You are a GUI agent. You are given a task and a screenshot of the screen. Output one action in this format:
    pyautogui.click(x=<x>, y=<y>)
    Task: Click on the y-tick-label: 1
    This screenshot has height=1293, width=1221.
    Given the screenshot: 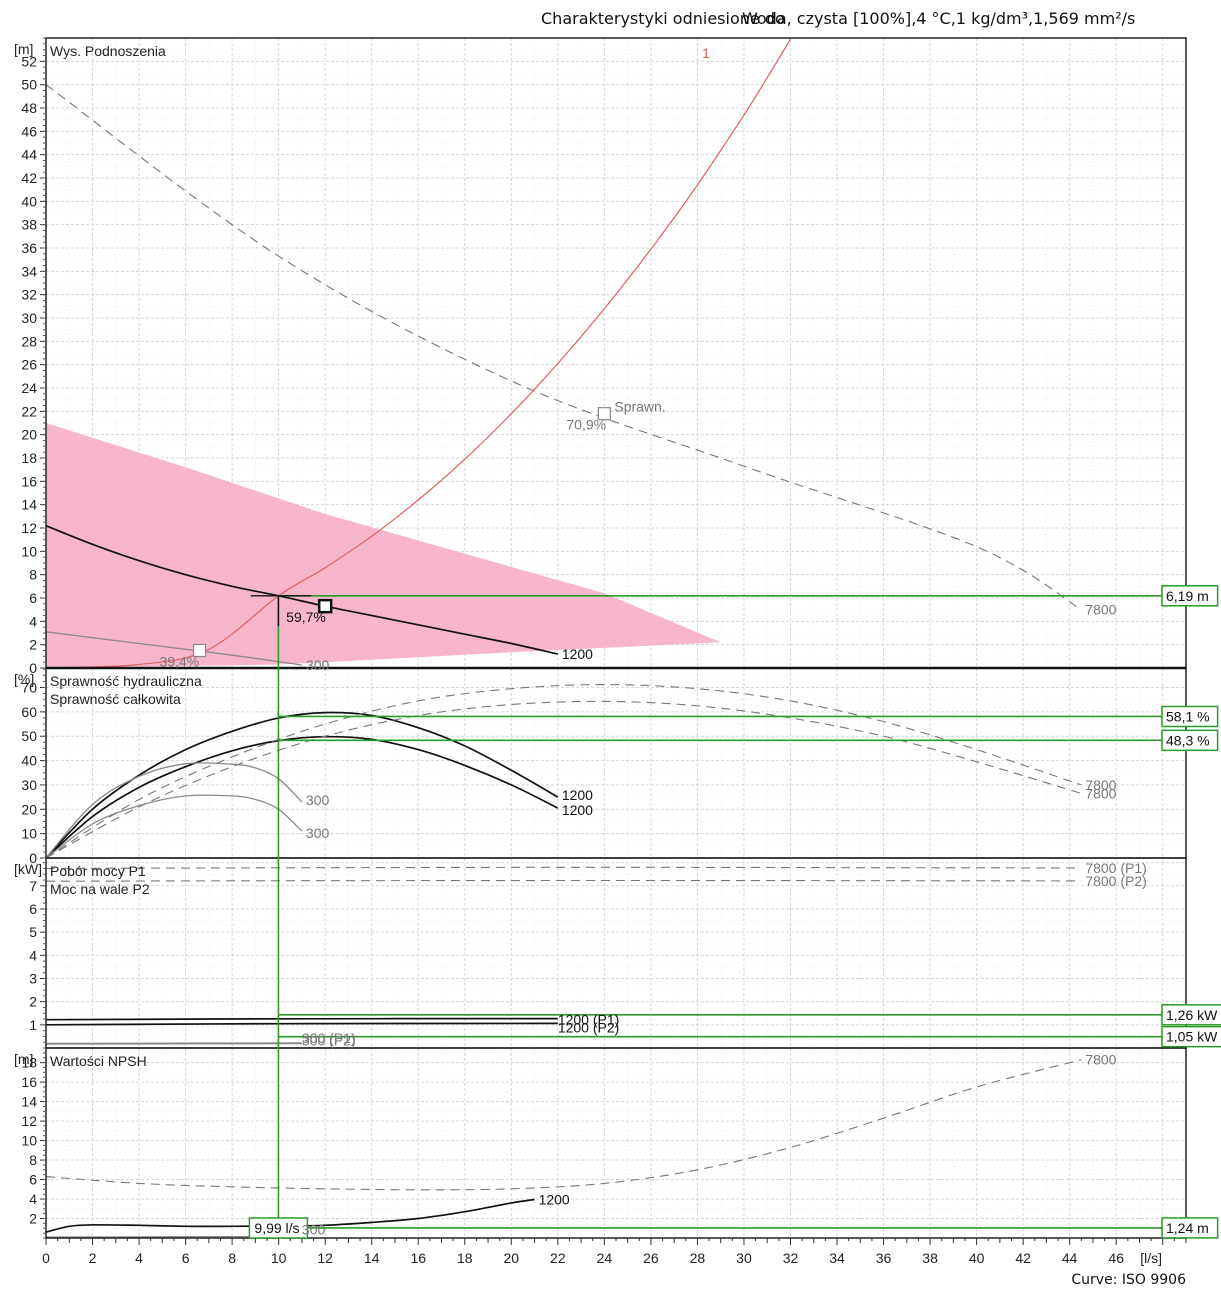 What is the action you would take?
    pyautogui.click(x=33, y=1025)
    